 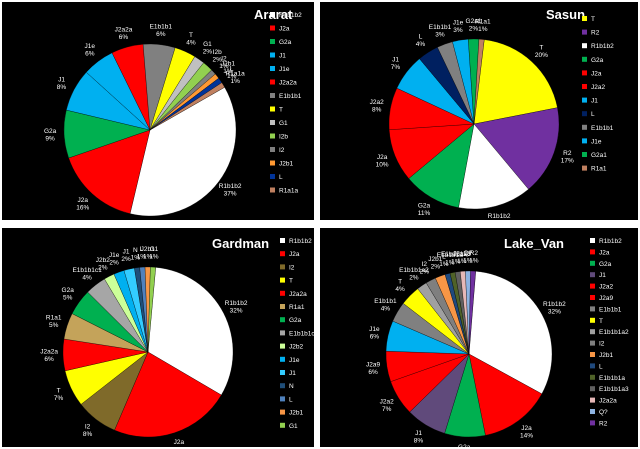 I want to click on legend-swatch-i2b, so click(x=272, y=136).